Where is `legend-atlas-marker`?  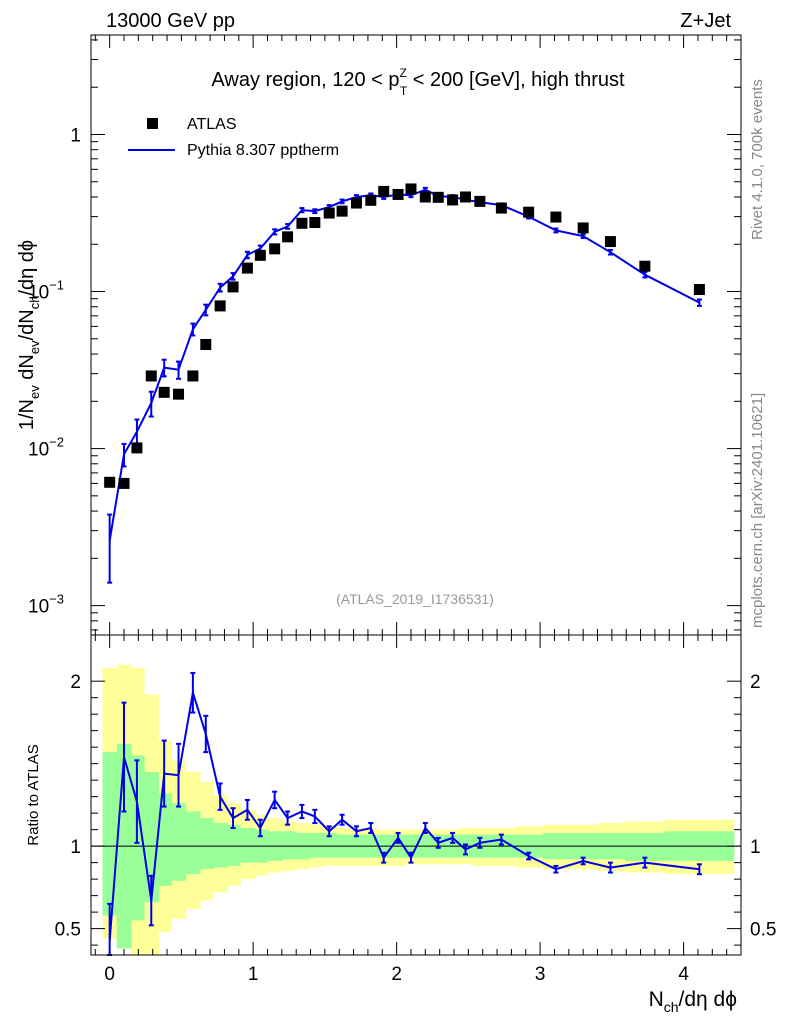 legend-atlas-marker is located at coordinates (152, 123).